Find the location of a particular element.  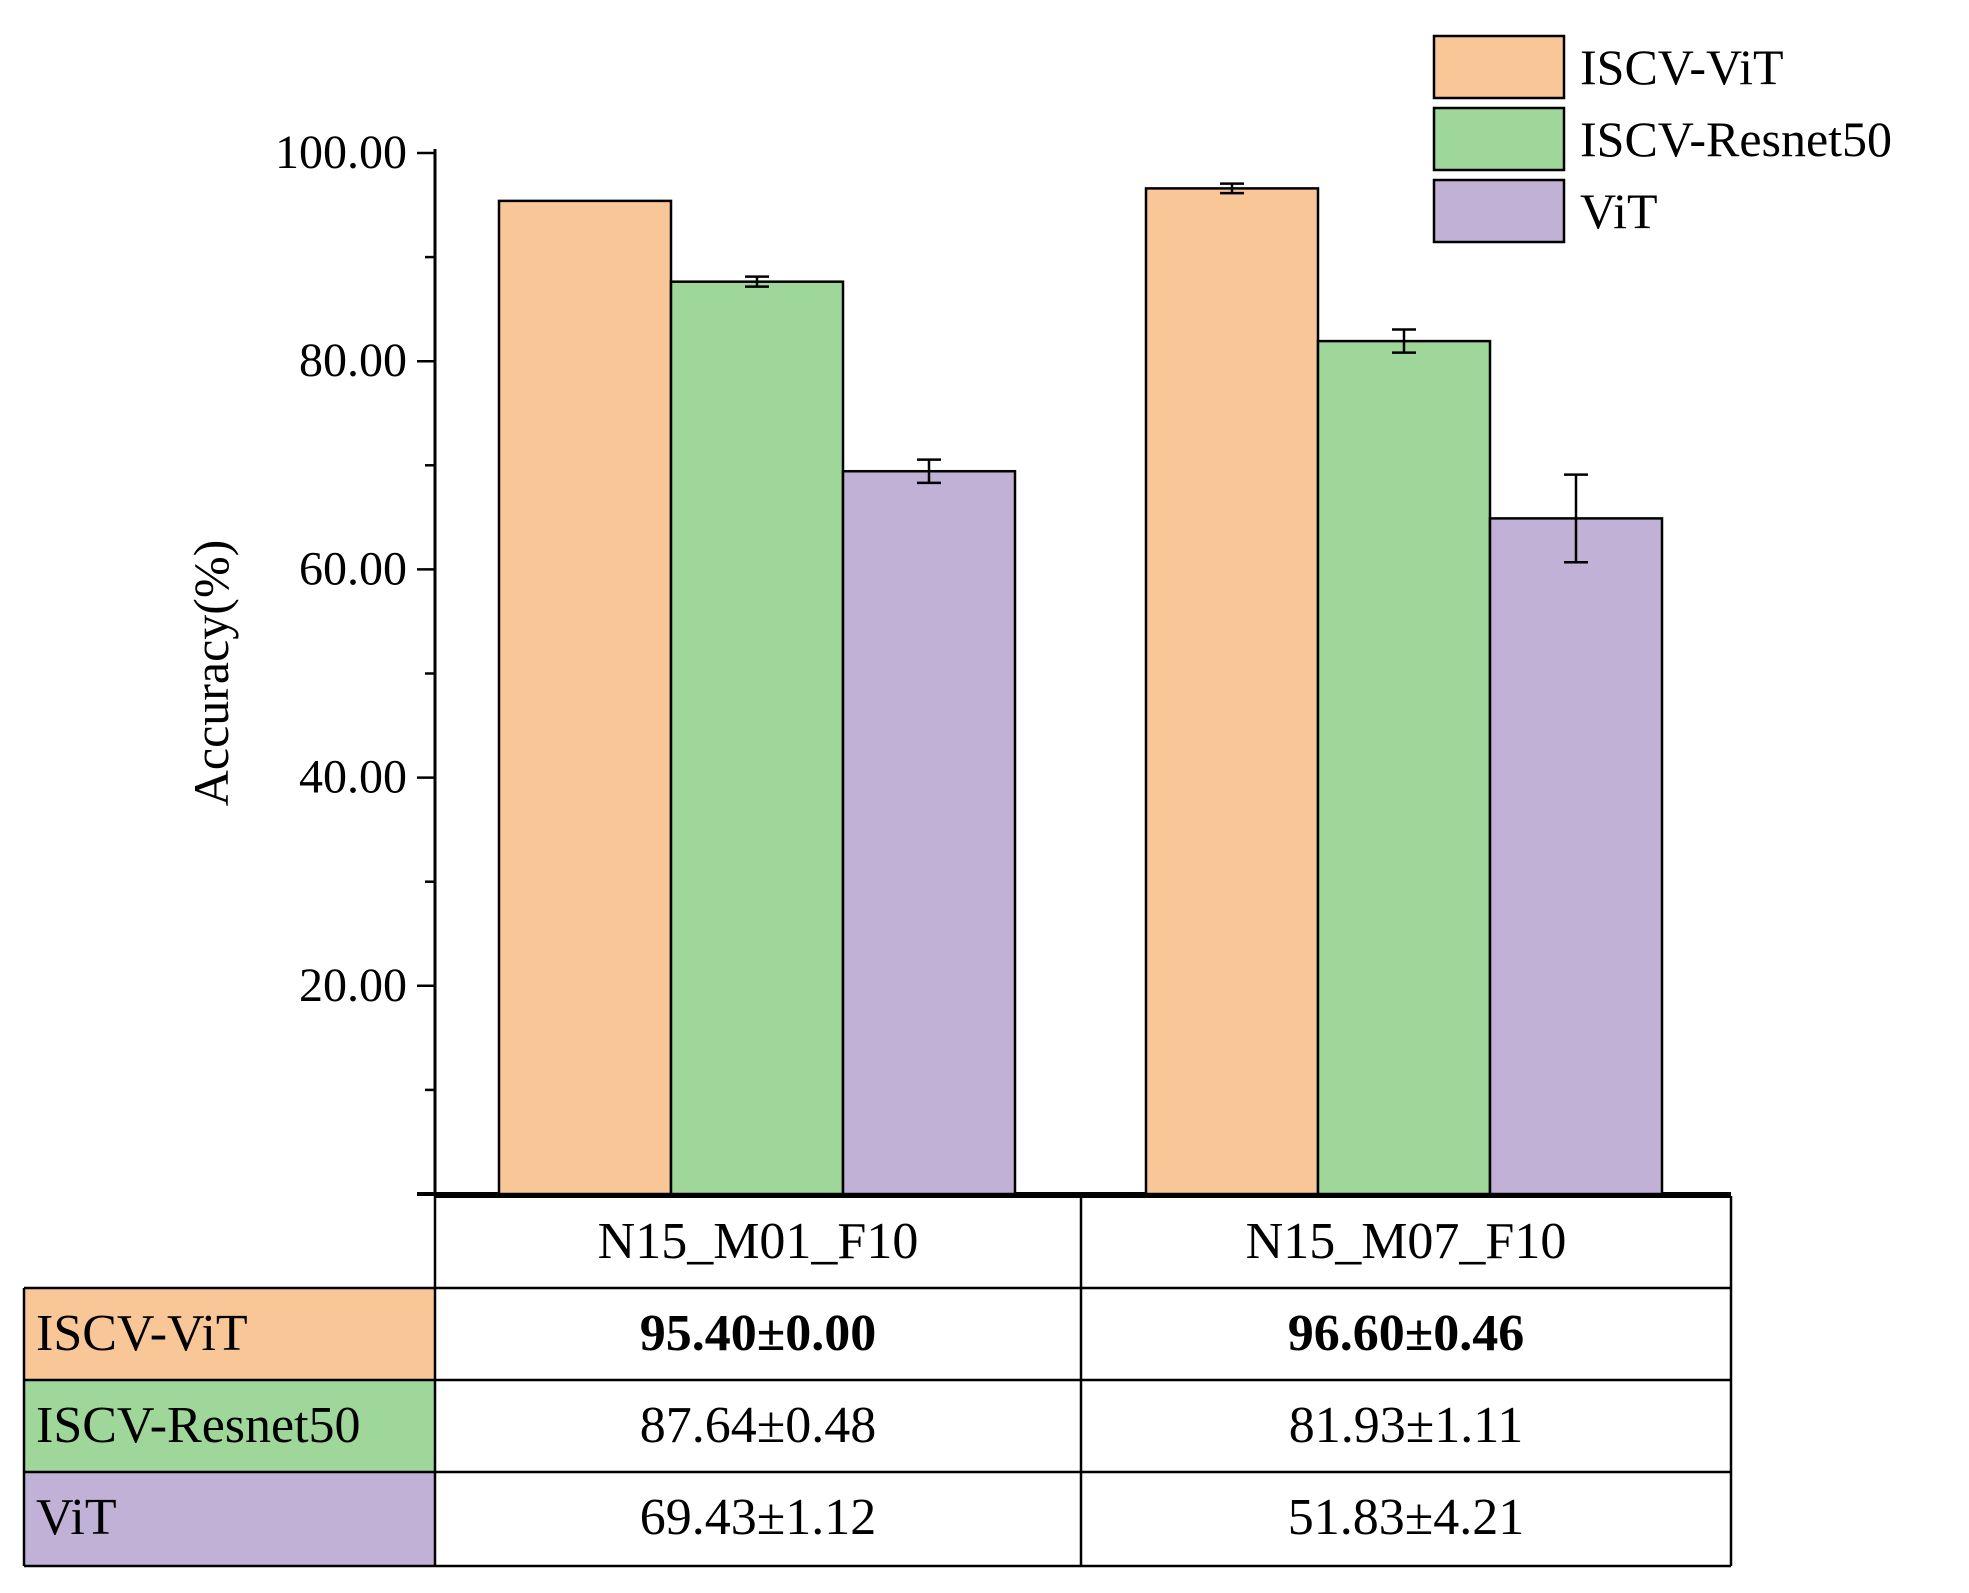

legend-label: ViT is located at coordinates (1619, 211).